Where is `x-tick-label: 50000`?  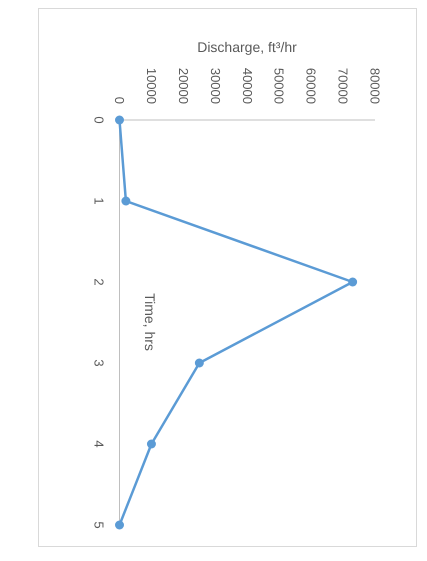
x-tick-label: 50000 is located at coordinates (279, 86).